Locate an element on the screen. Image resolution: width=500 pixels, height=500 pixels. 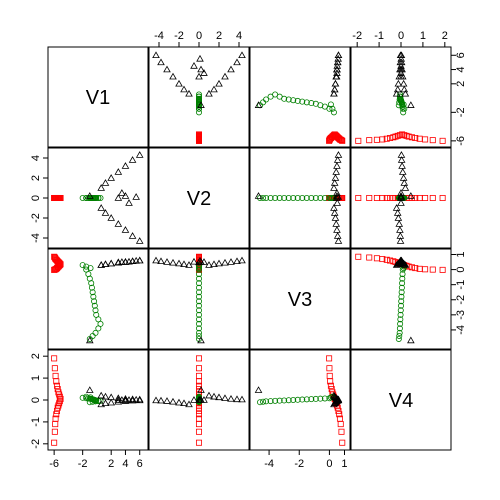
panel-V3-V2 is located at coordinates (199, 299).